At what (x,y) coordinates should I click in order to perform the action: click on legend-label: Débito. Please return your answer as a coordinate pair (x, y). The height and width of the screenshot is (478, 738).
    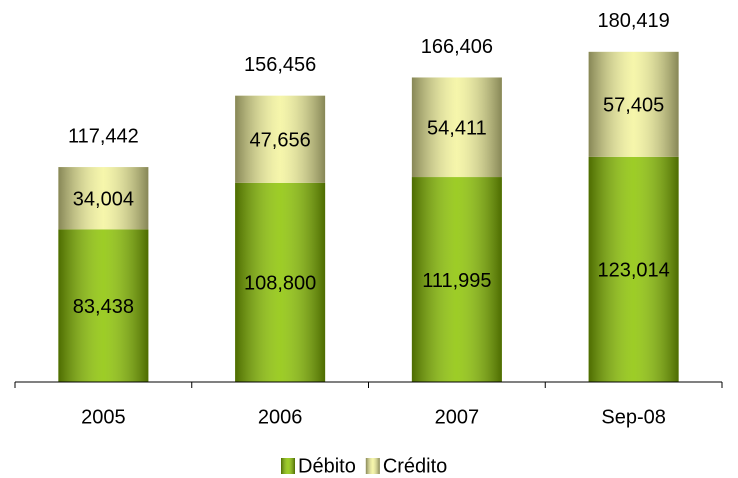
    Looking at the image, I should click on (327, 466).